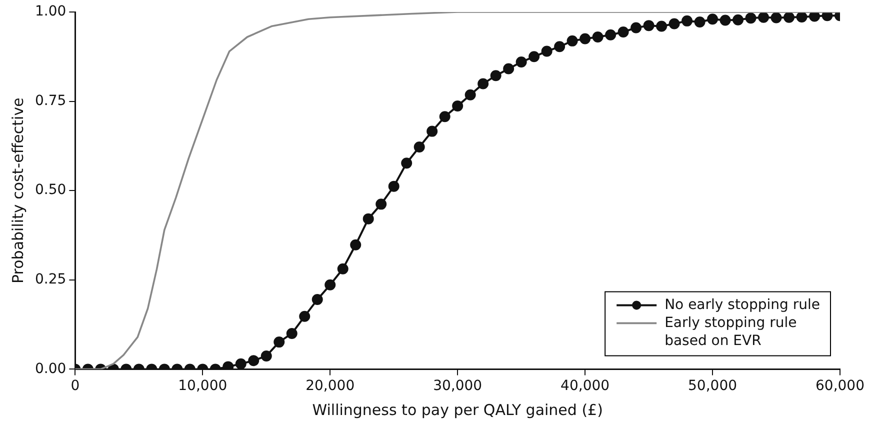 The width and height of the screenshot is (880, 428). Describe the element at coordinates (203, 386) in the screenshot. I see `x-tick-label: 10,000` at that location.